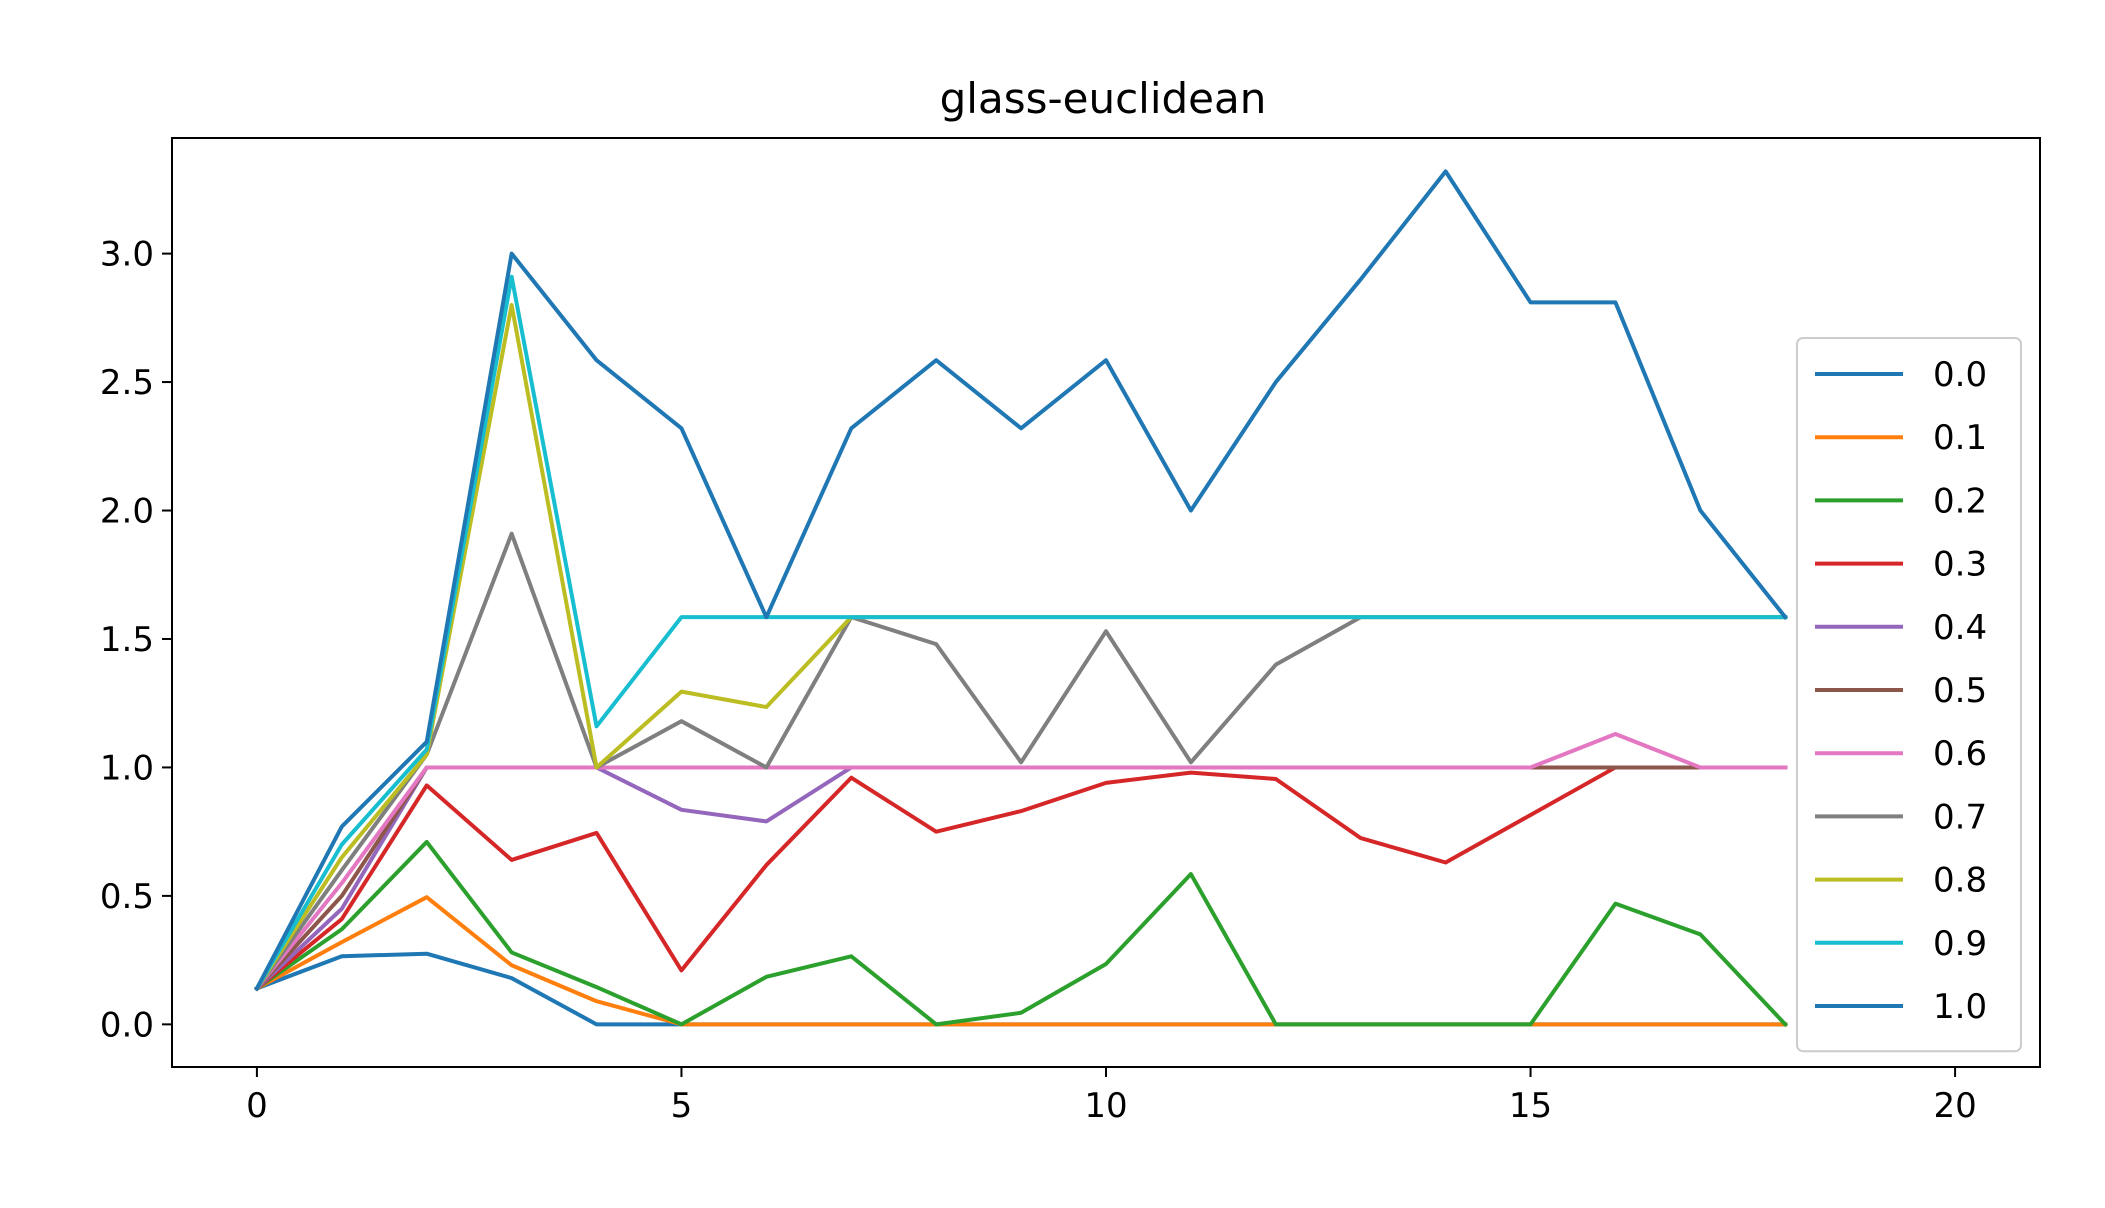  Describe the element at coordinates (682, 1106) in the screenshot. I see `x-tick-label: 5` at that location.